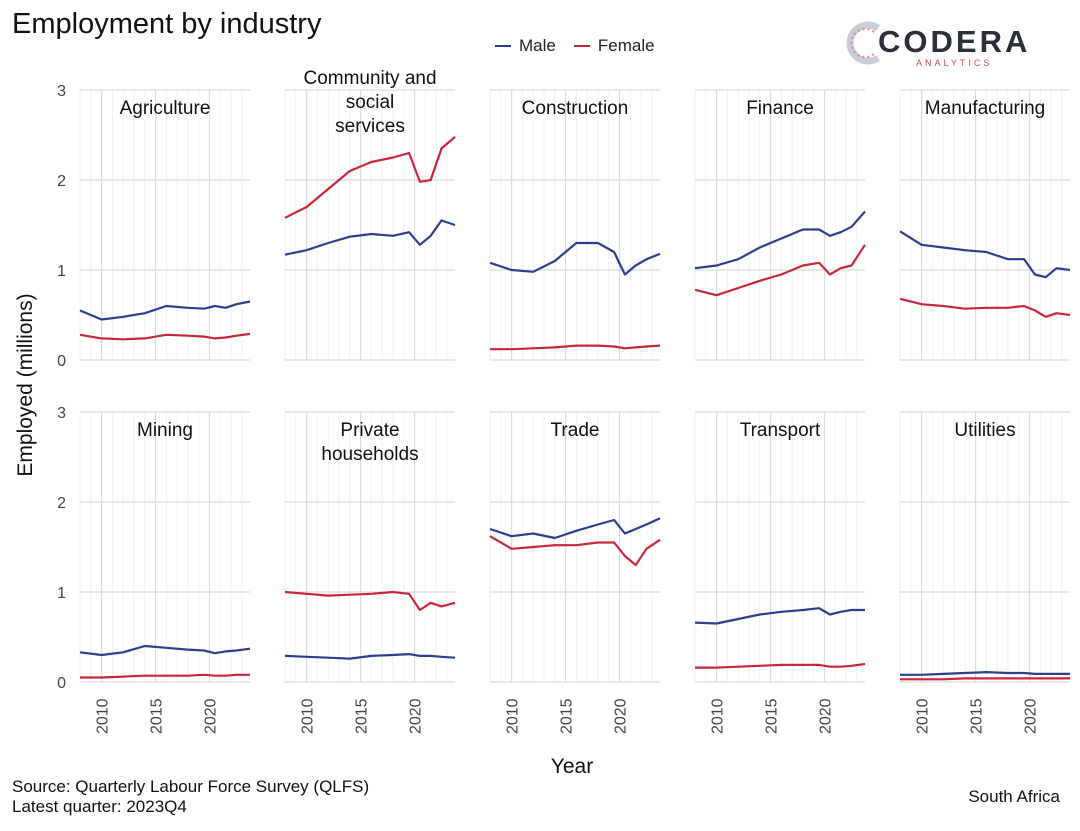  Describe the element at coordinates (503, 46) in the screenshot. I see `legend-swatch-male` at that location.